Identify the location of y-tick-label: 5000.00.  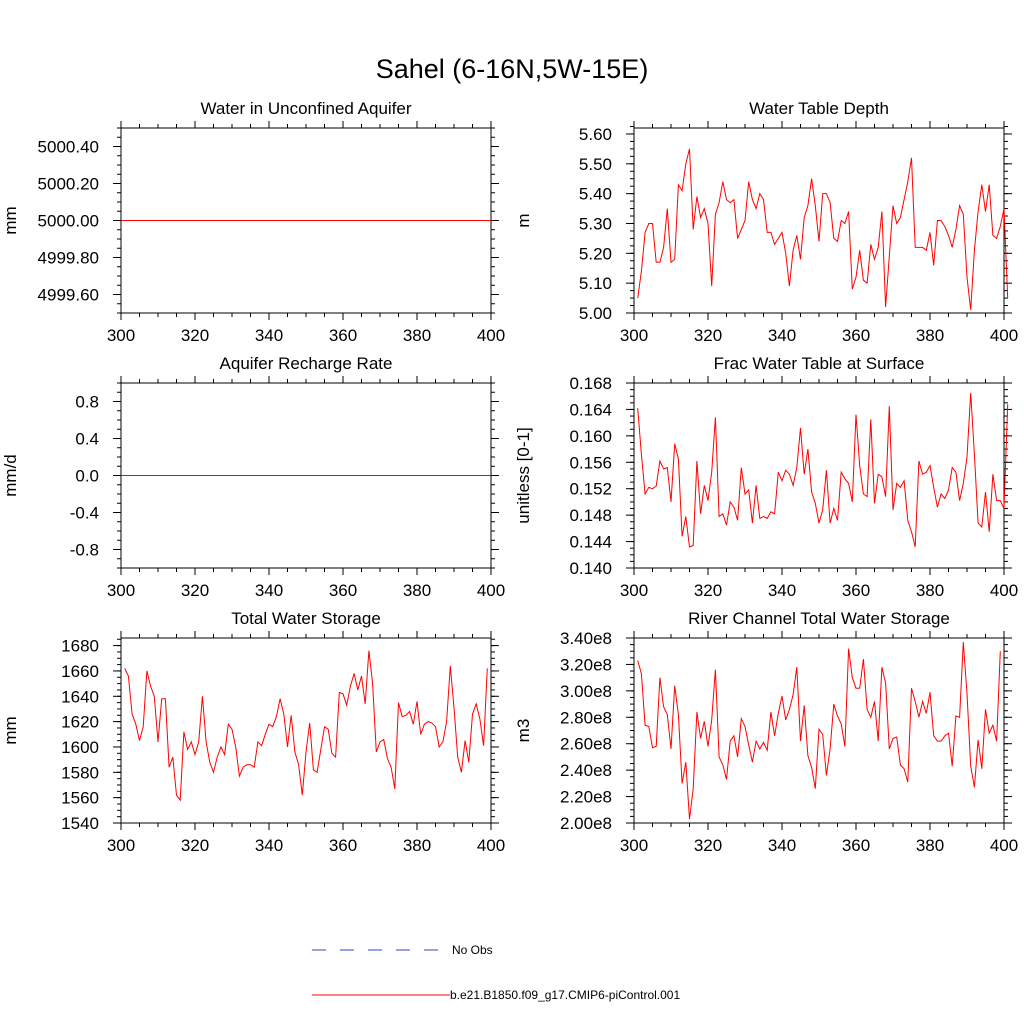
(68, 221).